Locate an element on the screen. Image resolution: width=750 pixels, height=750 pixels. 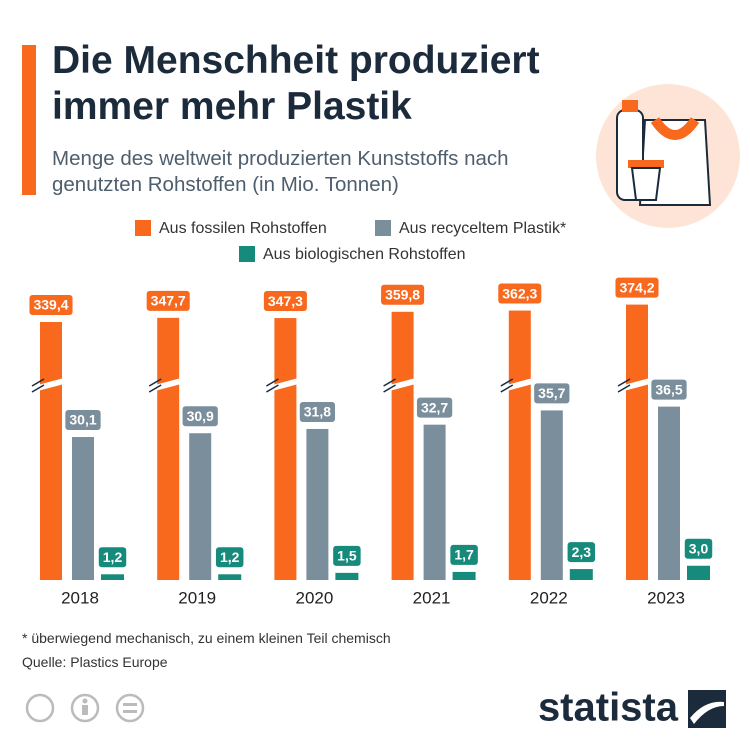
value-label: 359,8 is located at coordinates (402, 295).